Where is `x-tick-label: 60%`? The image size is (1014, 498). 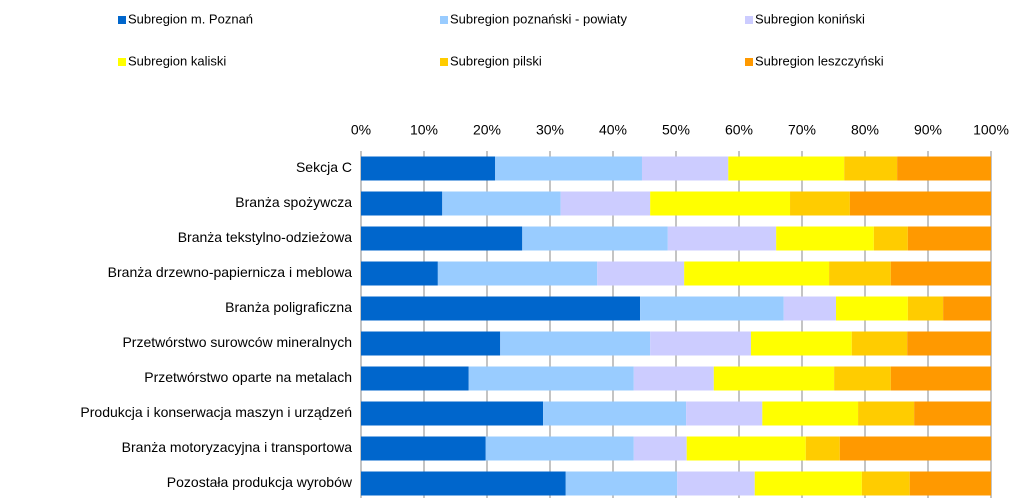
x-tick-label: 60% is located at coordinates (739, 130).